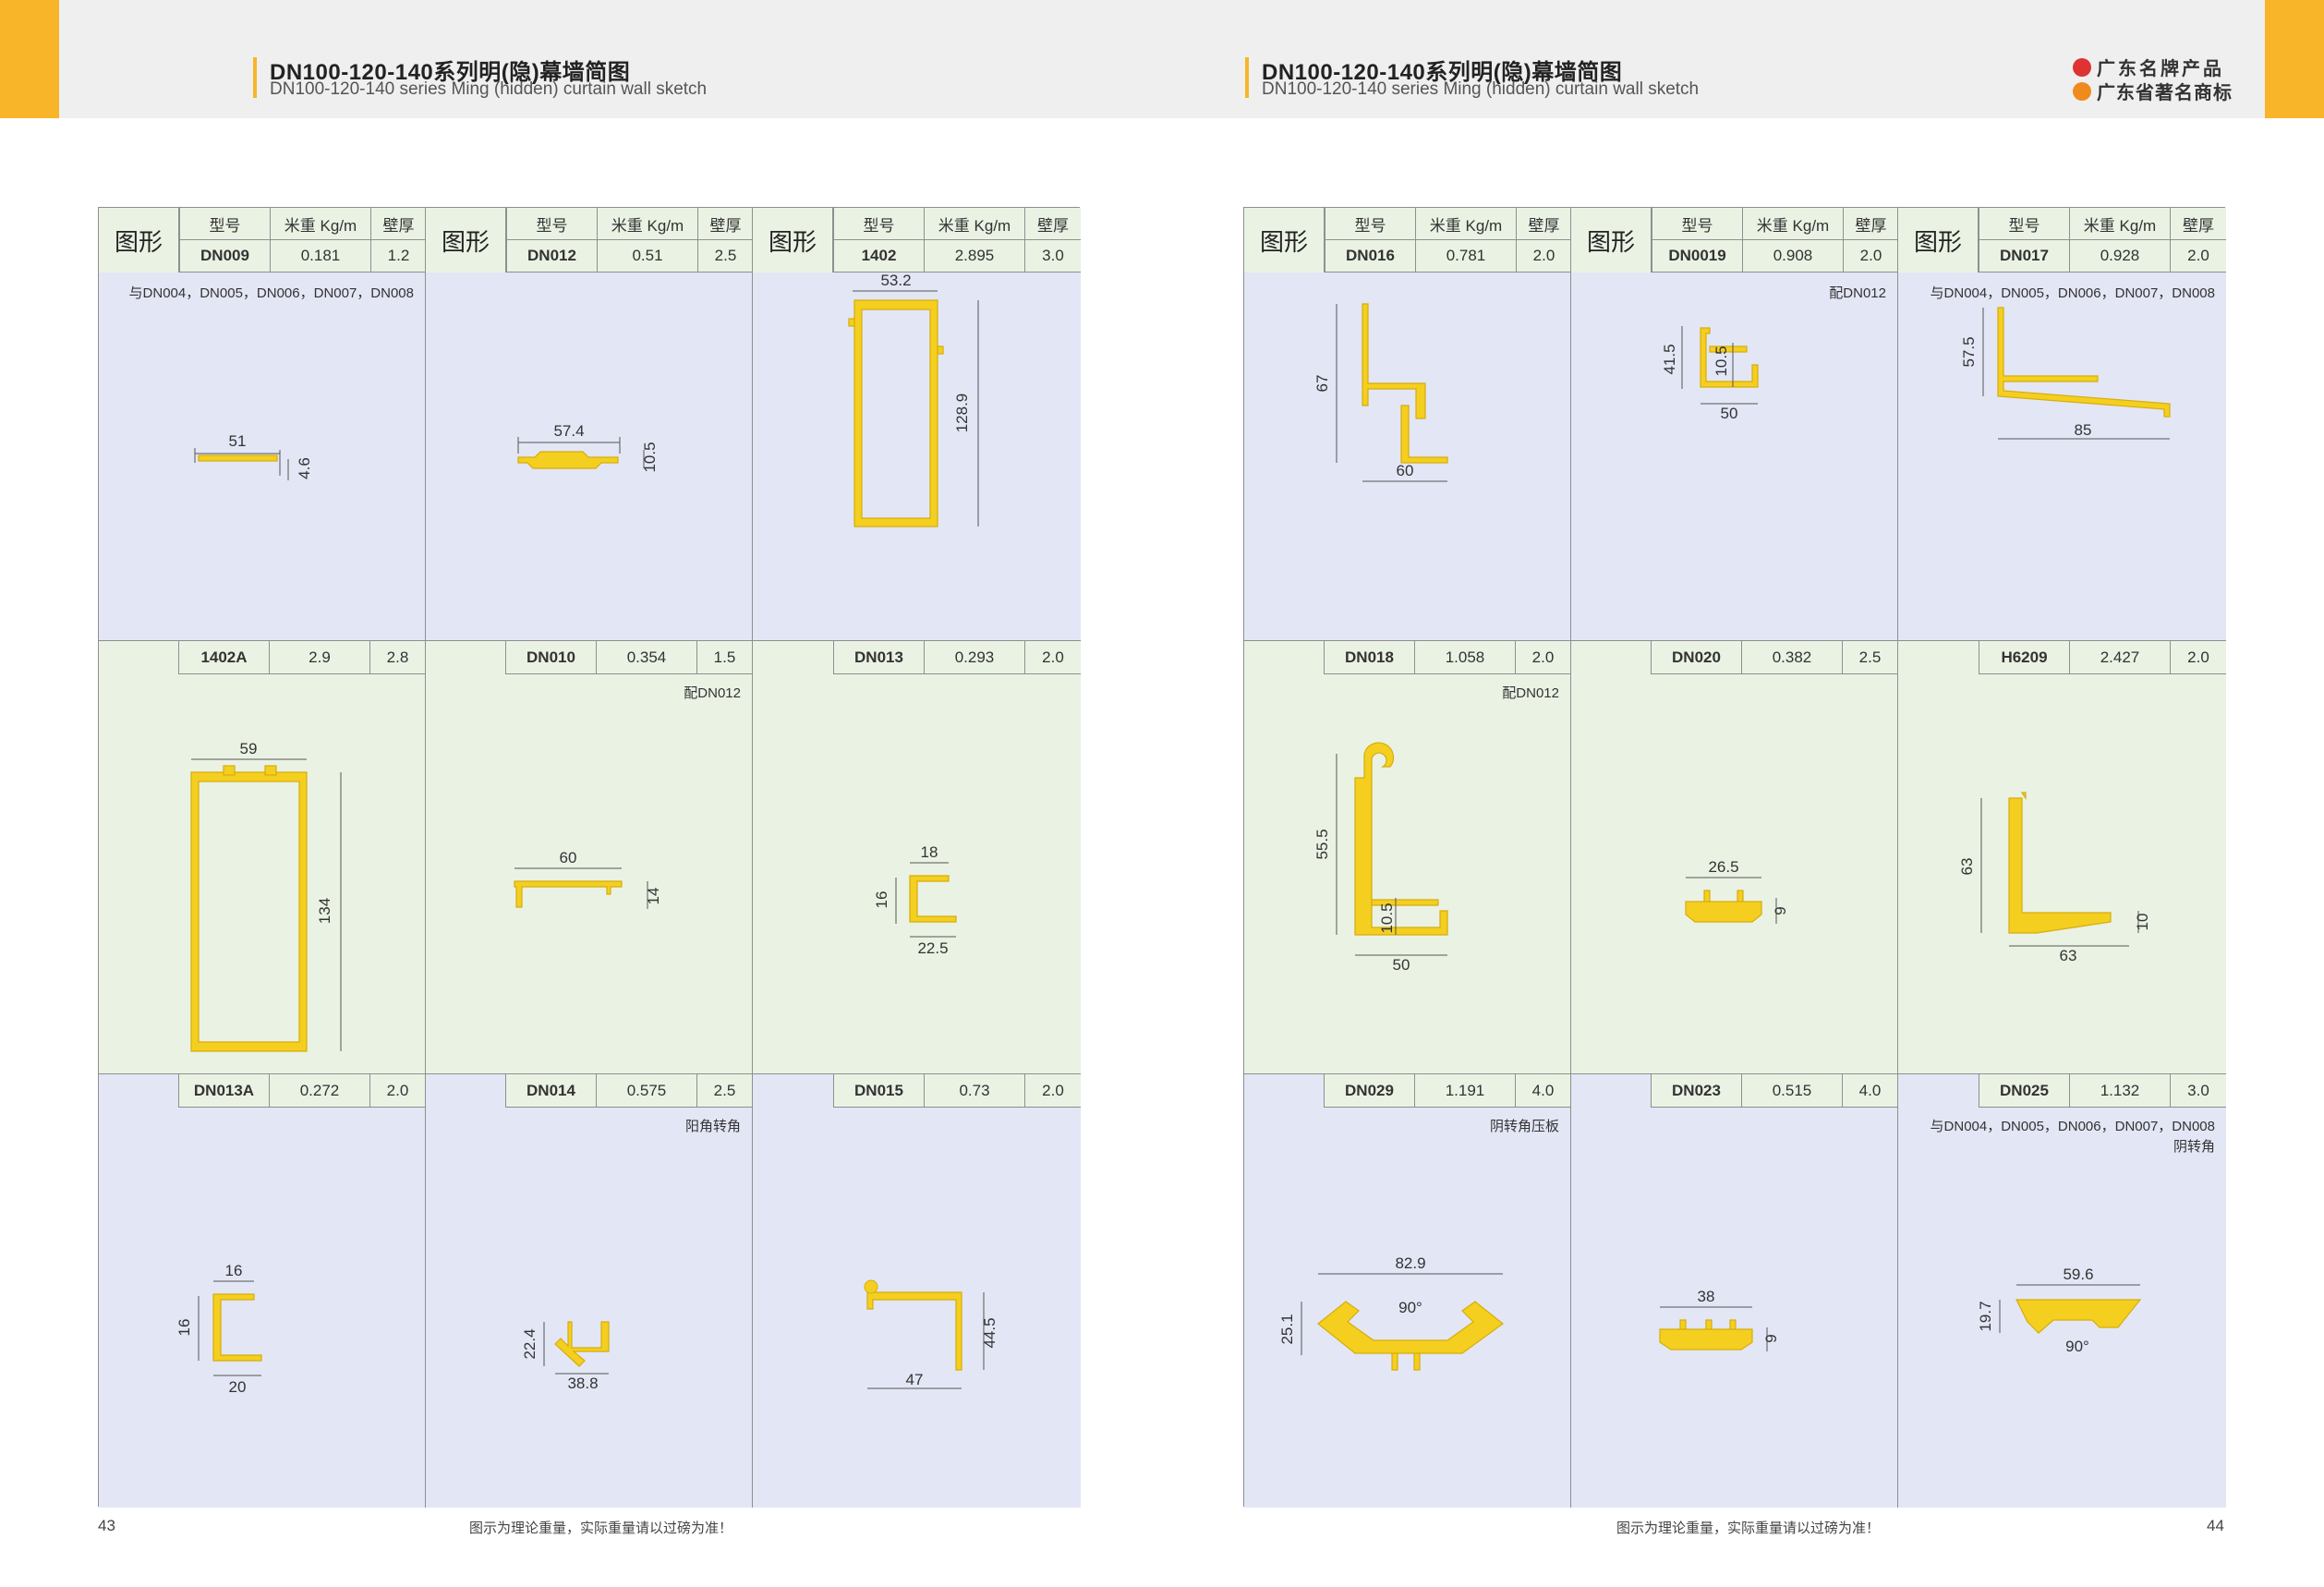 The width and height of the screenshot is (2324, 1587). What do you see at coordinates (1287, 1329) in the screenshot?
I see `dimension-label: 25.1` at bounding box center [1287, 1329].